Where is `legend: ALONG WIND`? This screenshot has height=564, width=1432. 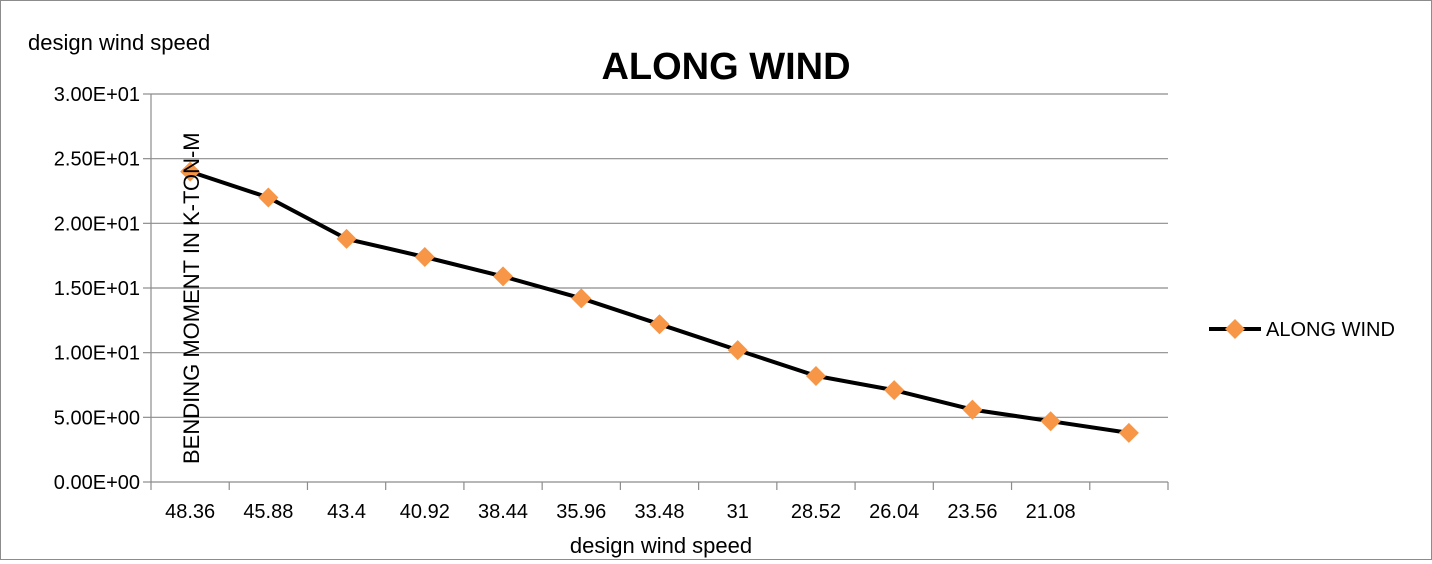 legend: ALONG WIND is located at coordinates (1302, 330).